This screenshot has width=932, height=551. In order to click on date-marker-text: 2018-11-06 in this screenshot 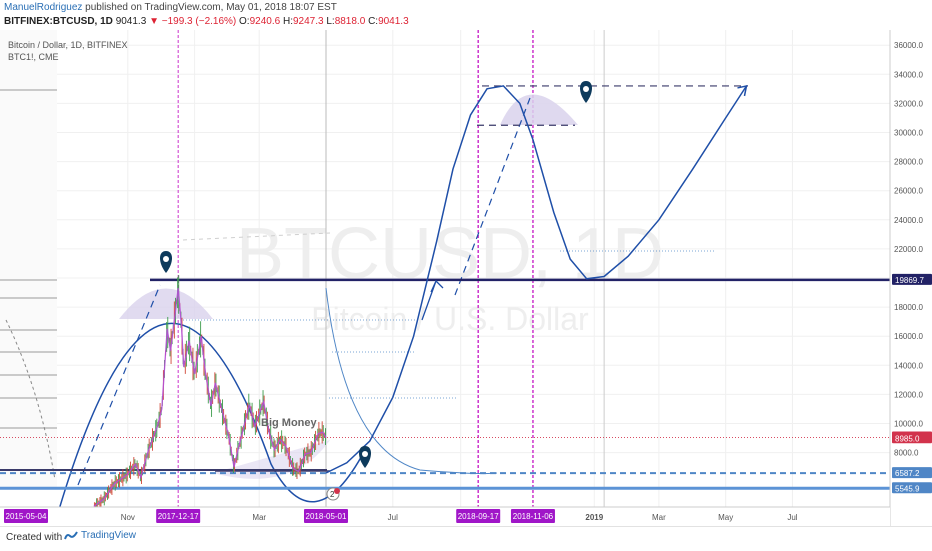, I will do `click(533, 516)`.